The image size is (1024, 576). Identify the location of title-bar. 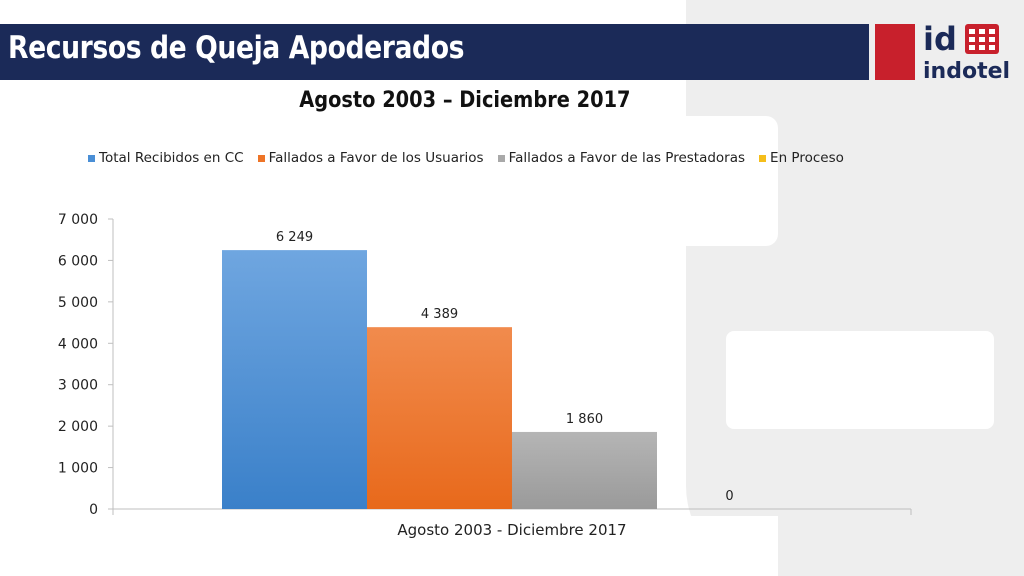
(434, 52).